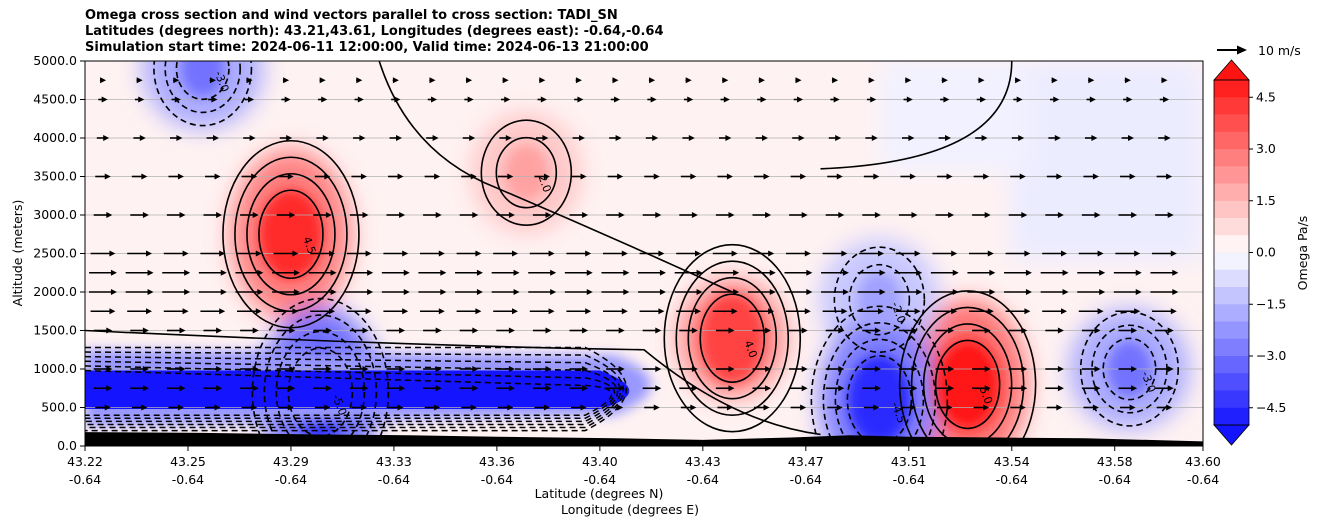 The height and width of the screenshot is (526, 1320). What do you see at coordinates (806, 461) in the screenshot?
I see `x-tick-label-lat: 43.47` at bounding box center [806, 461].